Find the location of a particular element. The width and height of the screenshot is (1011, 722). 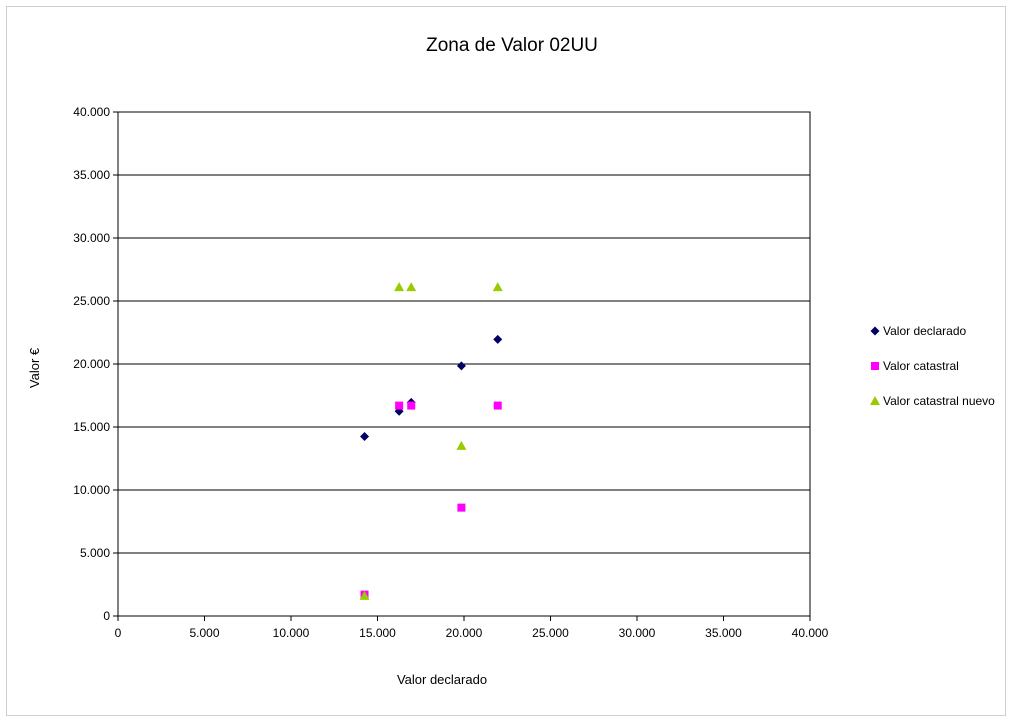

valor-catastral-nuevo-legend-label: Valor catastral nuevo is located at coordinates (939, 401).